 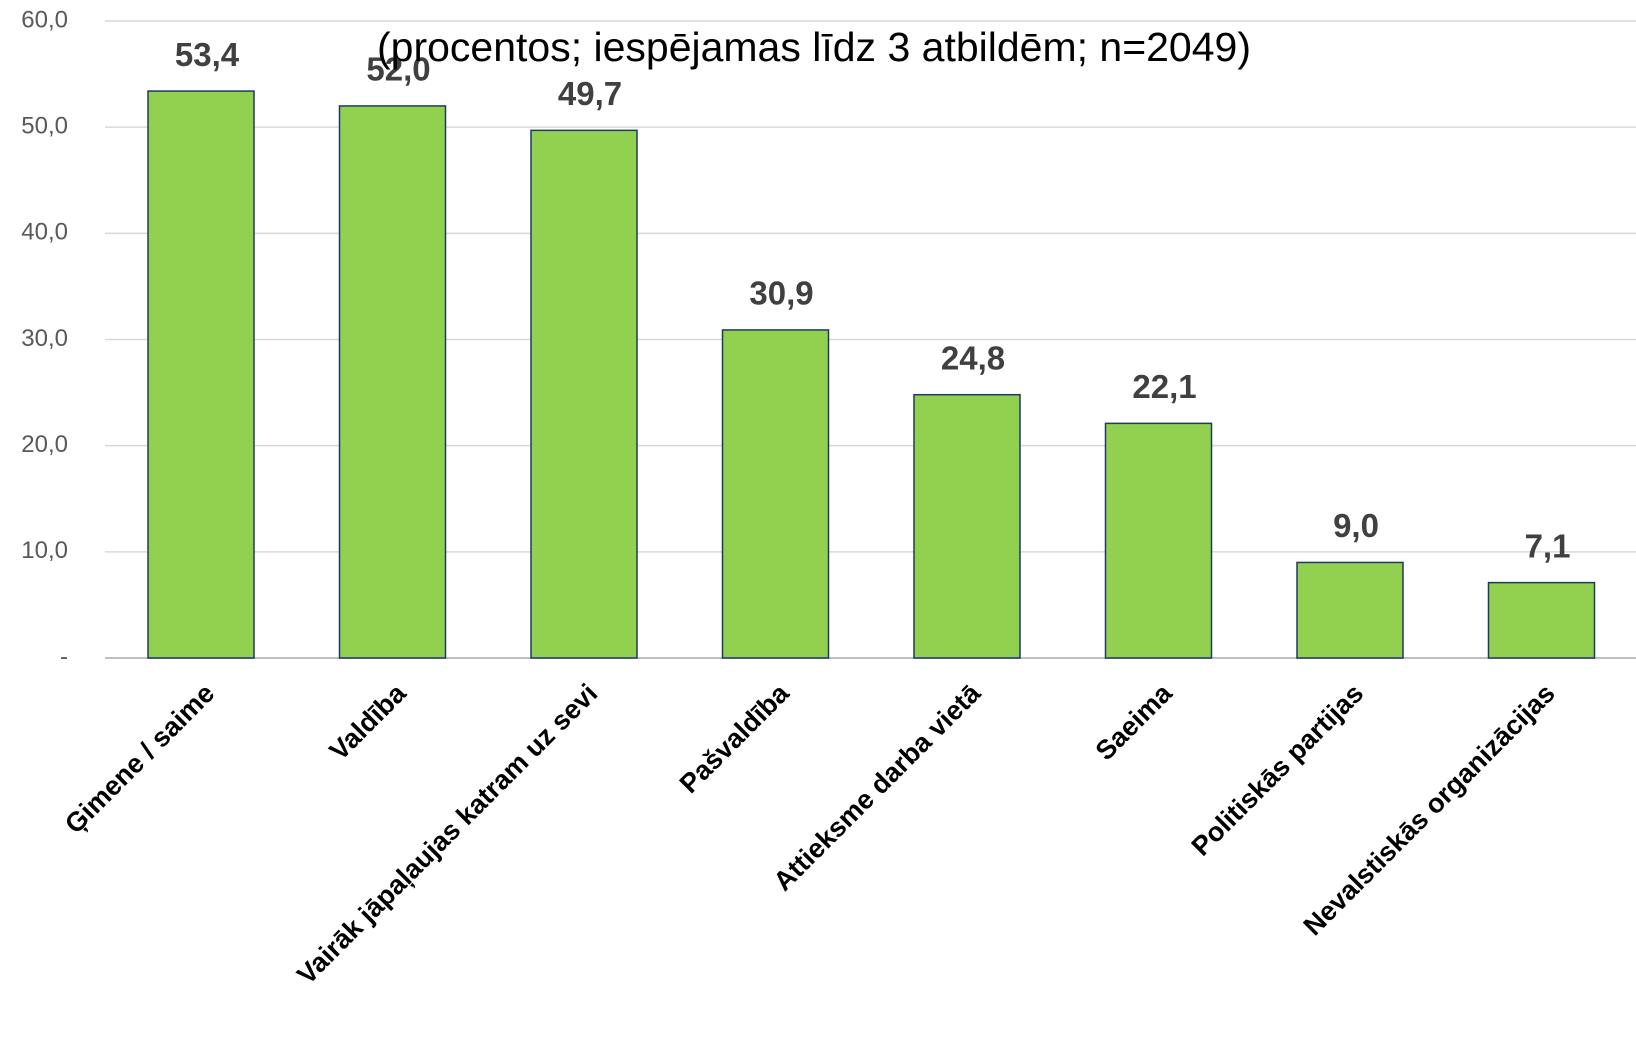 What do you see at coordinates (781, 293) in the screenshot?
I see `value-label: 30,9` at bounding box center [781, 293].